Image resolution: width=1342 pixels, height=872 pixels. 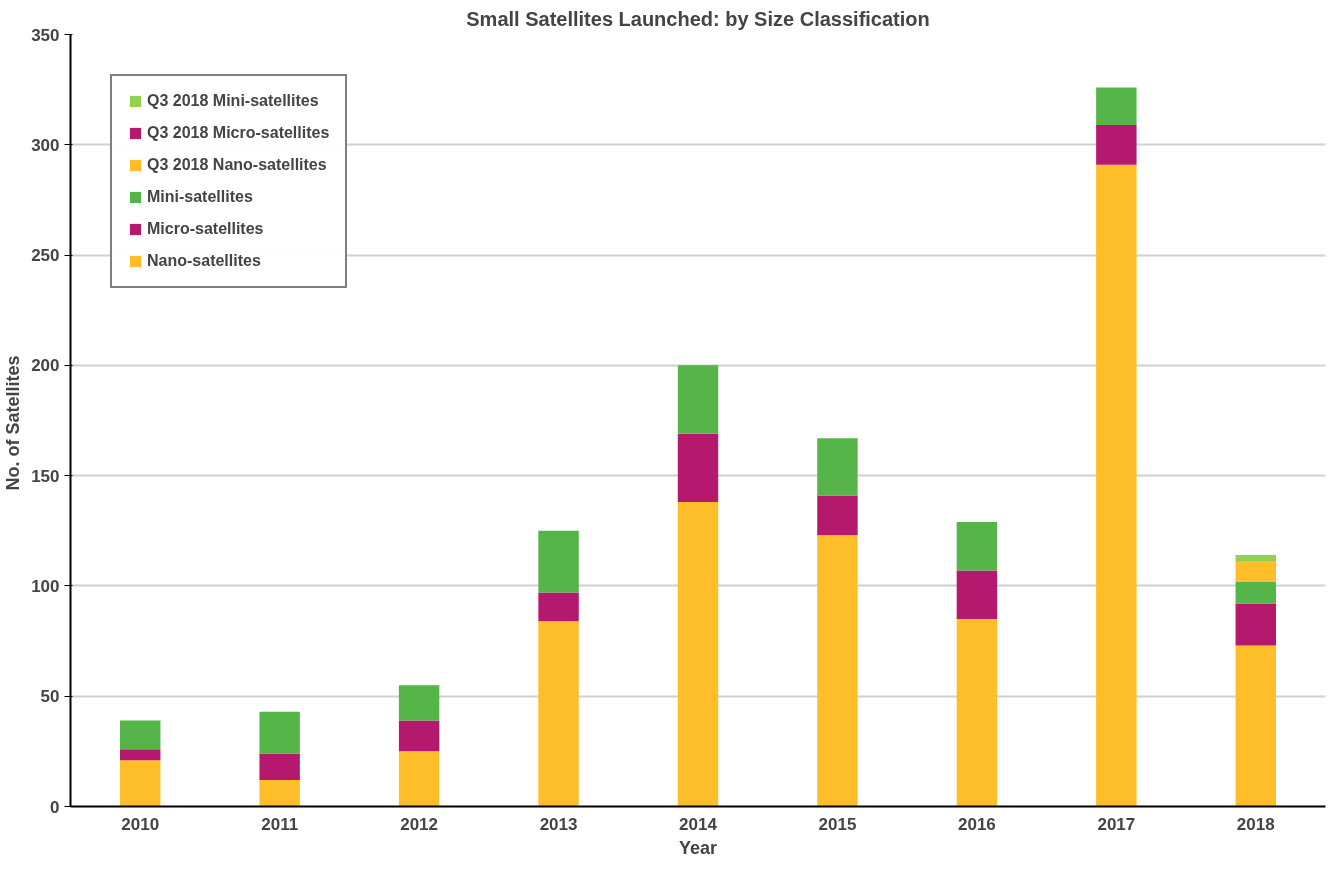 What do you see at coordinates (204, 261) in the screenshot?
I see `legend-label: Nano-satellites` at bounding box center [204, 261].